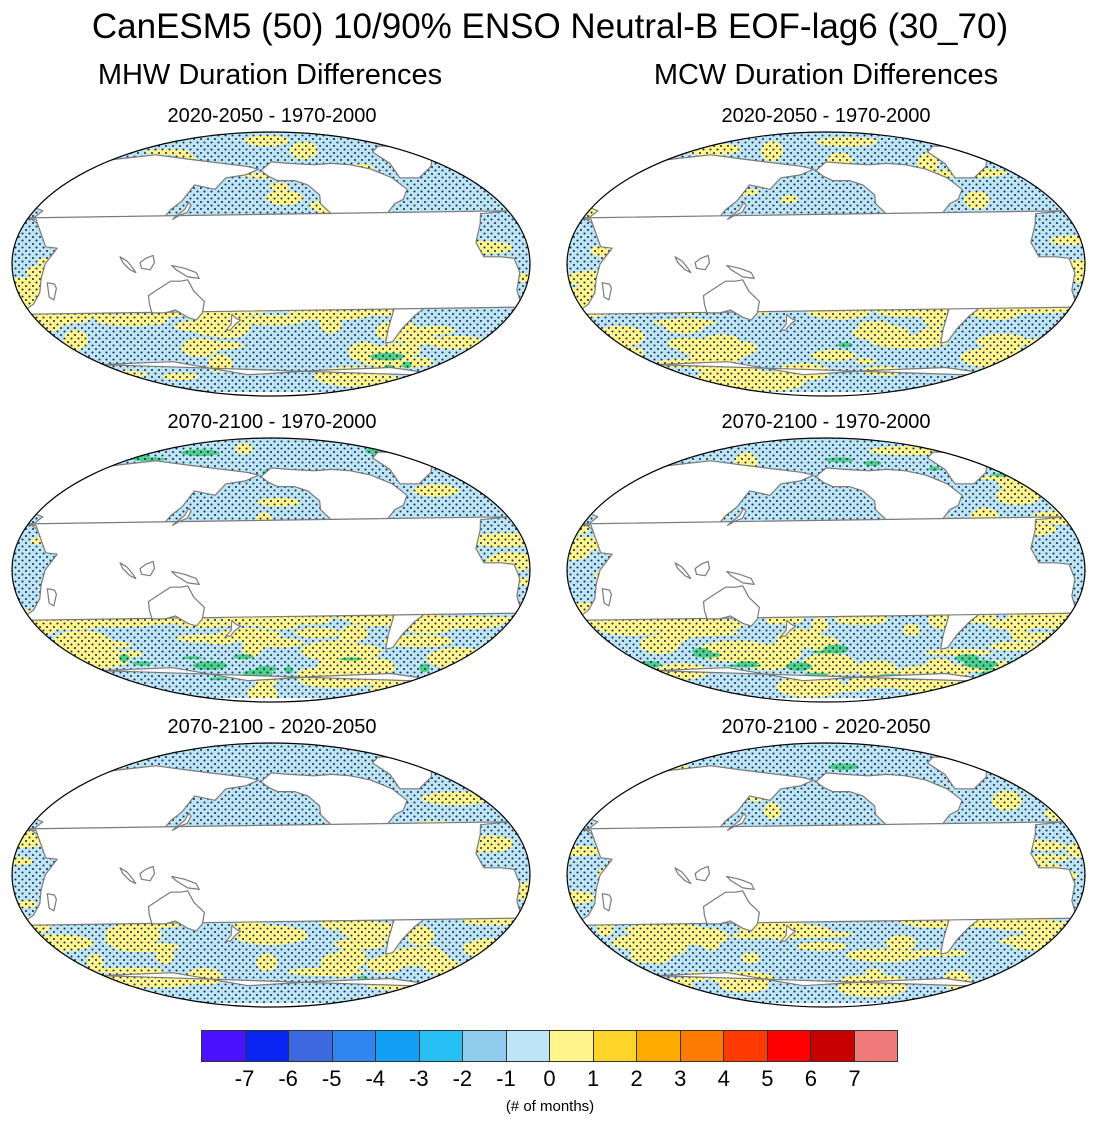  Describe the element at coordinates (826, 75) in the screenshot. I see `mcw-column-title: MCW Duration Differences` at that location.